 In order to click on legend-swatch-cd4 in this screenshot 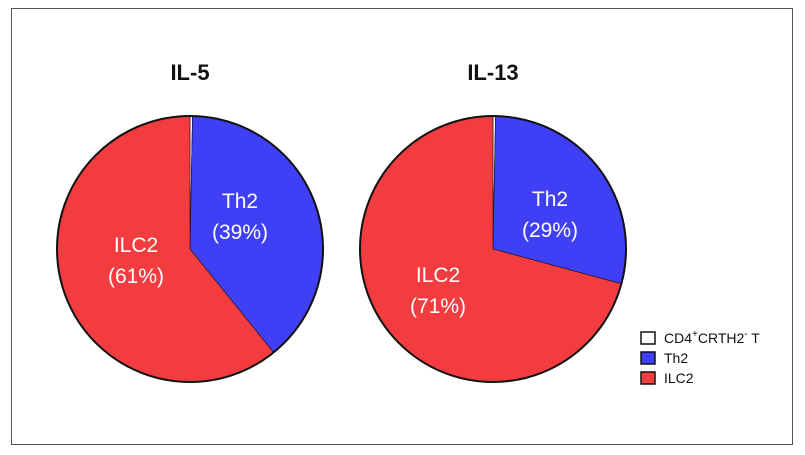, I will do `click(648, 338)`.